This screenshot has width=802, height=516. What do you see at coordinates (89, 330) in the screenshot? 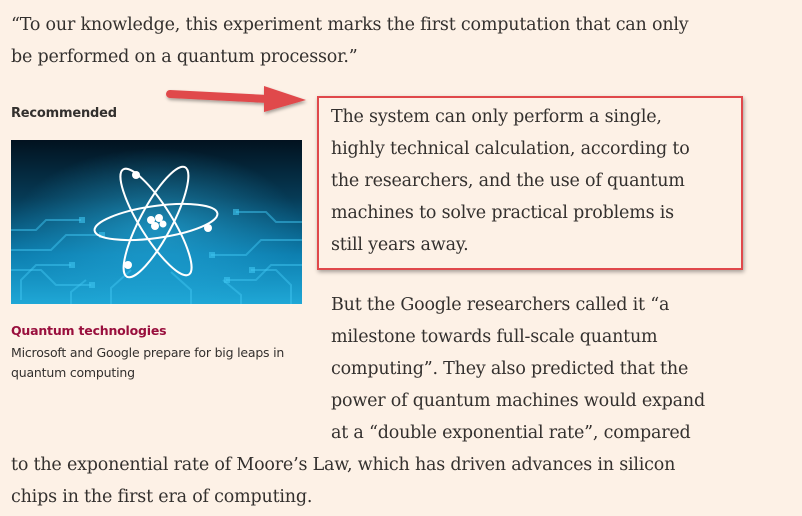
I see `recommended-topic-link: Quantum technologies` at bounding box center [89, 330].